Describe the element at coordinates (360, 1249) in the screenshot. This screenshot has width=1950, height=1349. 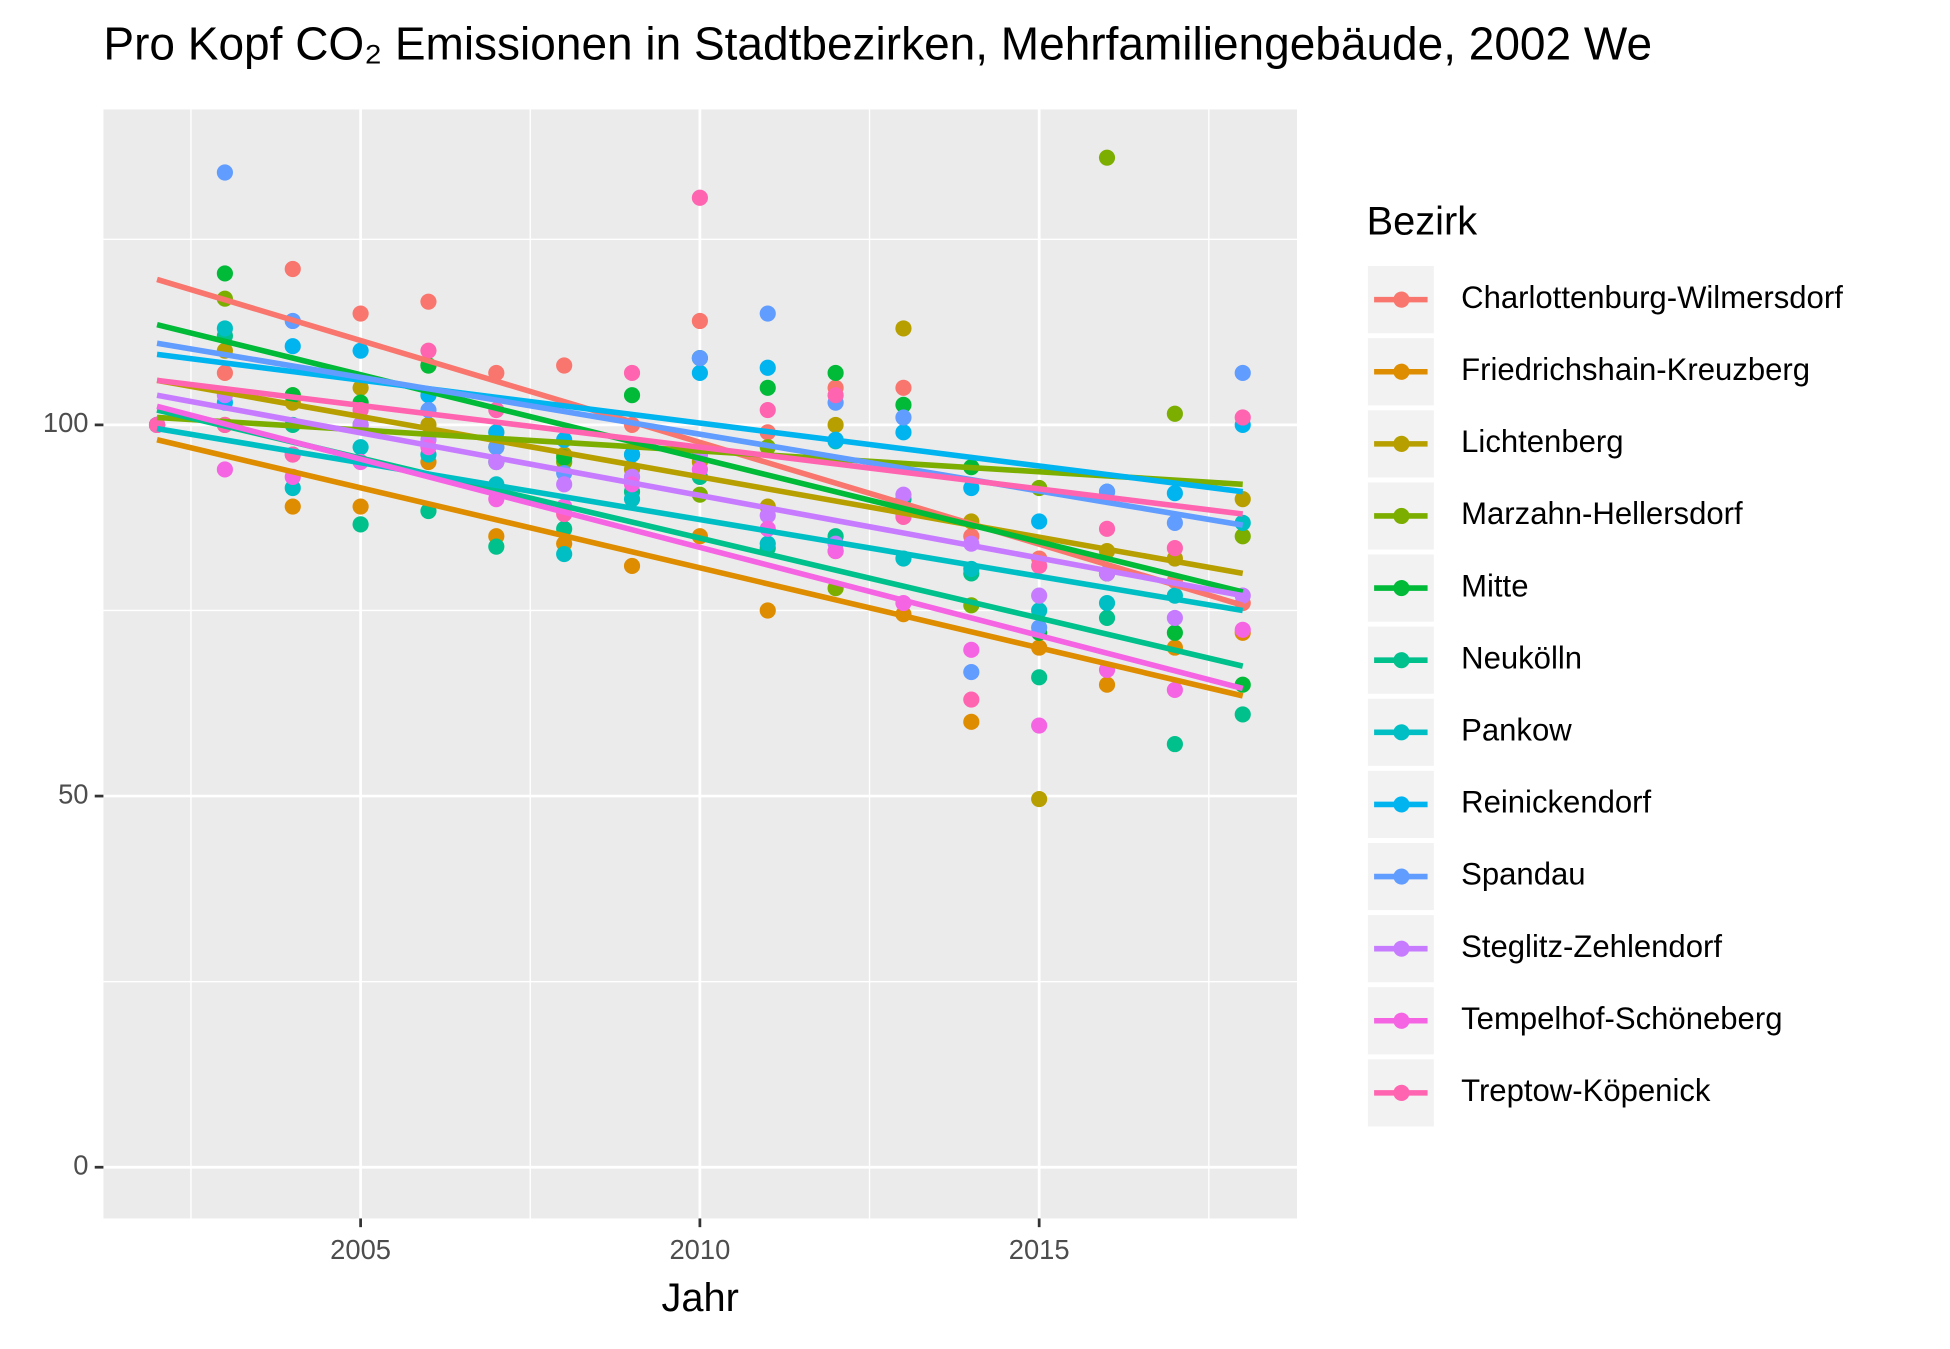
I see `x-tick-label: 2005` at that location.